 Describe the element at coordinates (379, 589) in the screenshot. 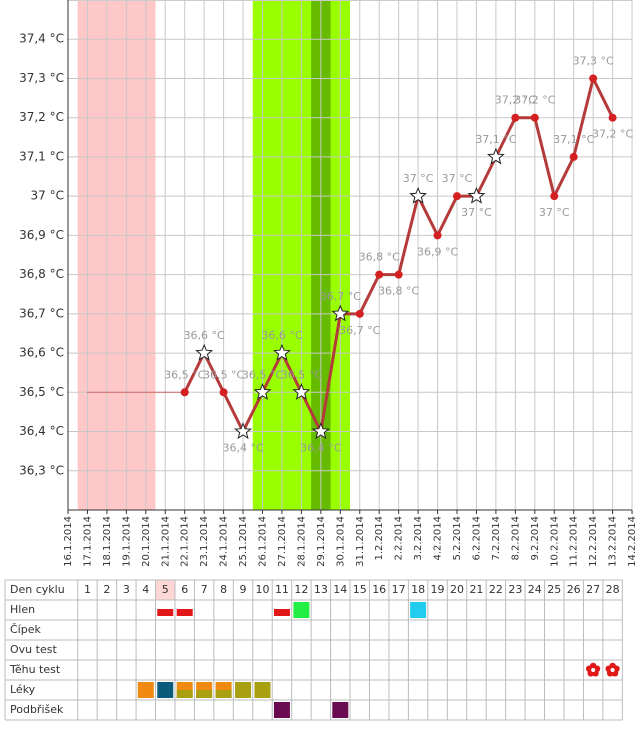

I see `day-number: 16` at that location.